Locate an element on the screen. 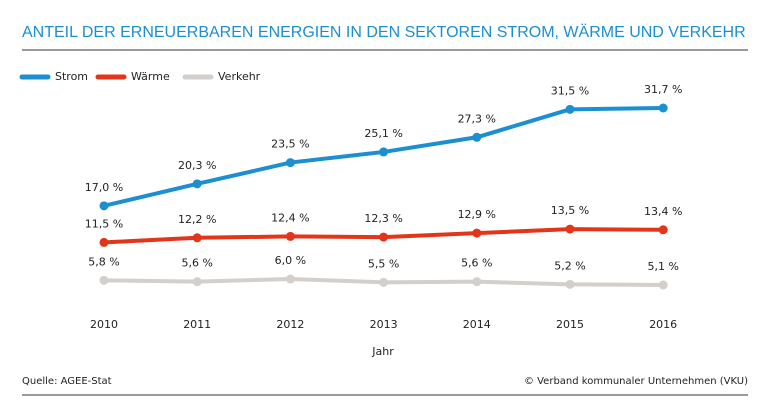 The width and height of the screenshot is (770, 420). copyright: © Verband kommunaler Unternehmen (VKU) is located at coordinates (636, 381).